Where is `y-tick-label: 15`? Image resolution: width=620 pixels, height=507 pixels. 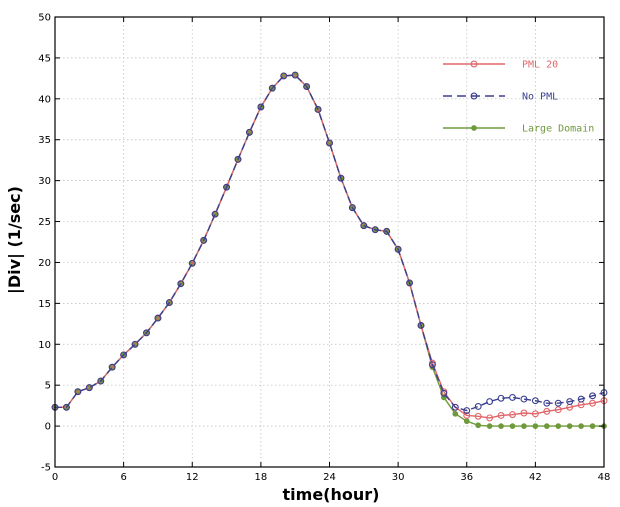 y-tick-label: 15 is located at coordinates (44, 304).